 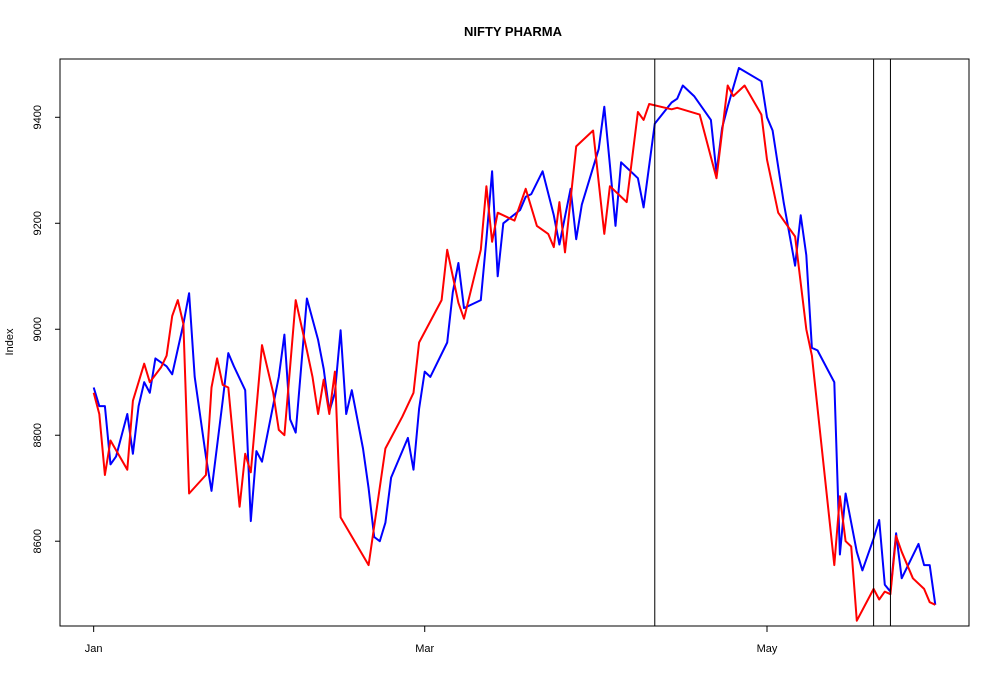 I want to click on y-tick-label: 8600, so click(x=38, y=541).